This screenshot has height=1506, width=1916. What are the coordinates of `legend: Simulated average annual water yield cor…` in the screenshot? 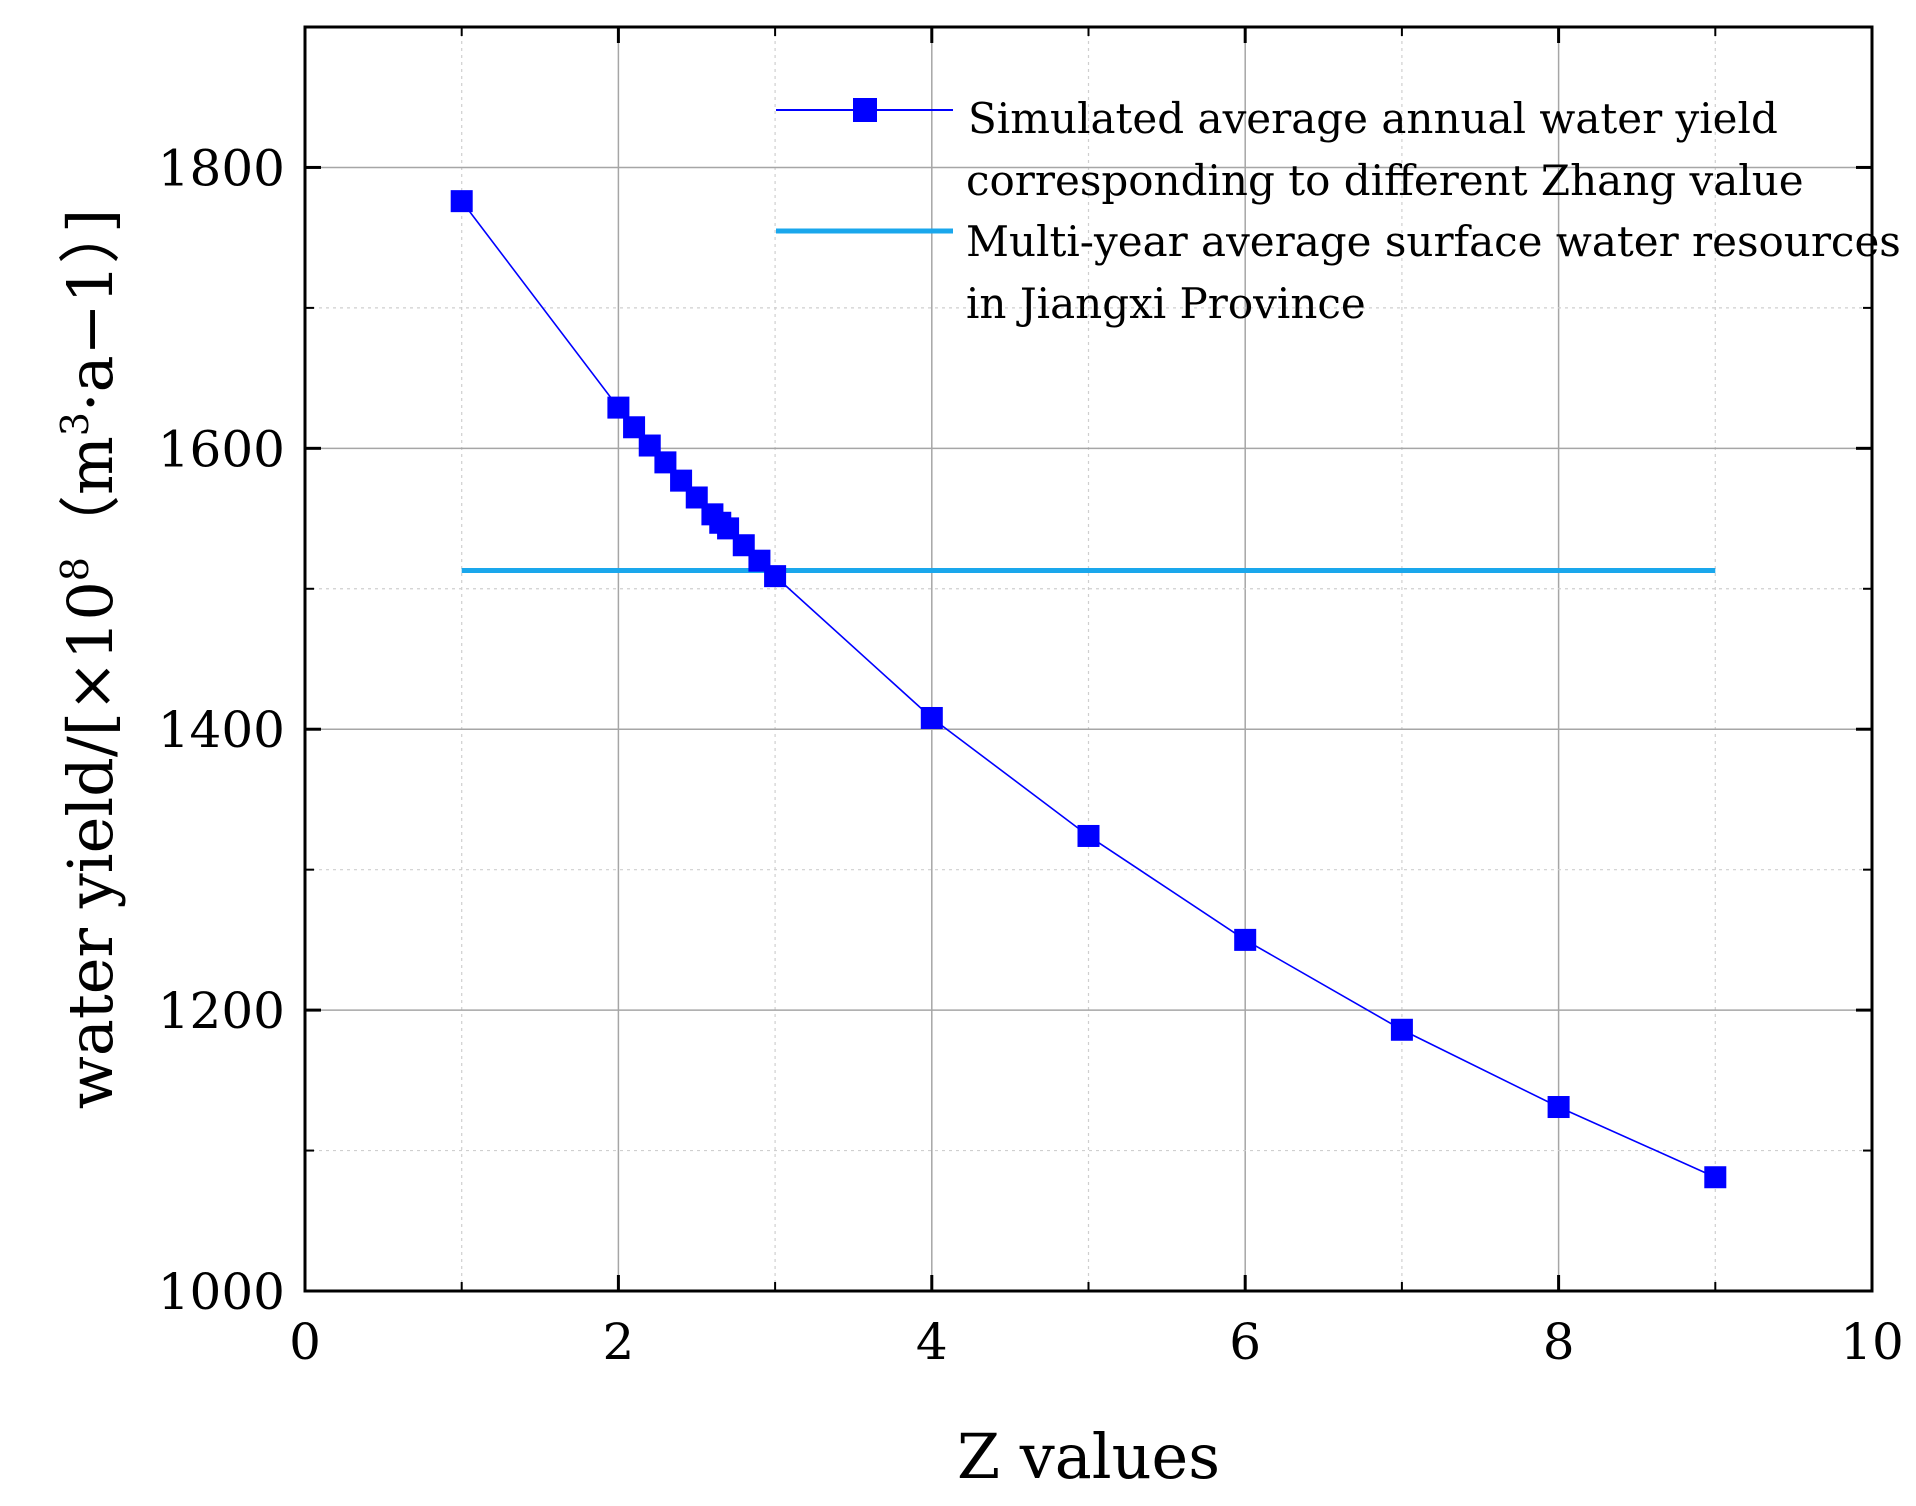 It's located at (1338, 211).